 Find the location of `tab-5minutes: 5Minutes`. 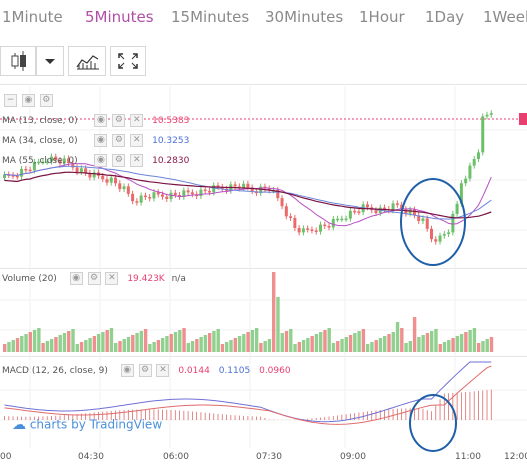

tab-5minutes: 5Minutes is located at coordinates (119, 17).